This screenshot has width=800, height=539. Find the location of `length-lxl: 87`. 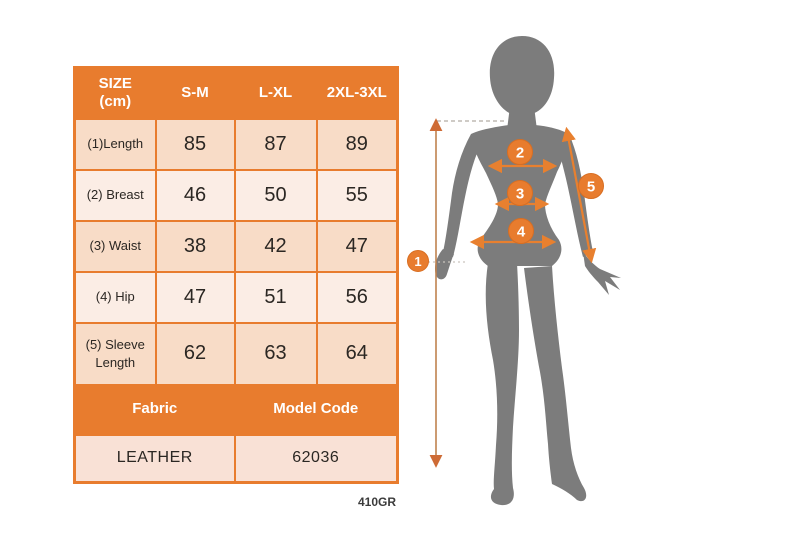

length-lxl: 87 is located at coordinates (275, 144).